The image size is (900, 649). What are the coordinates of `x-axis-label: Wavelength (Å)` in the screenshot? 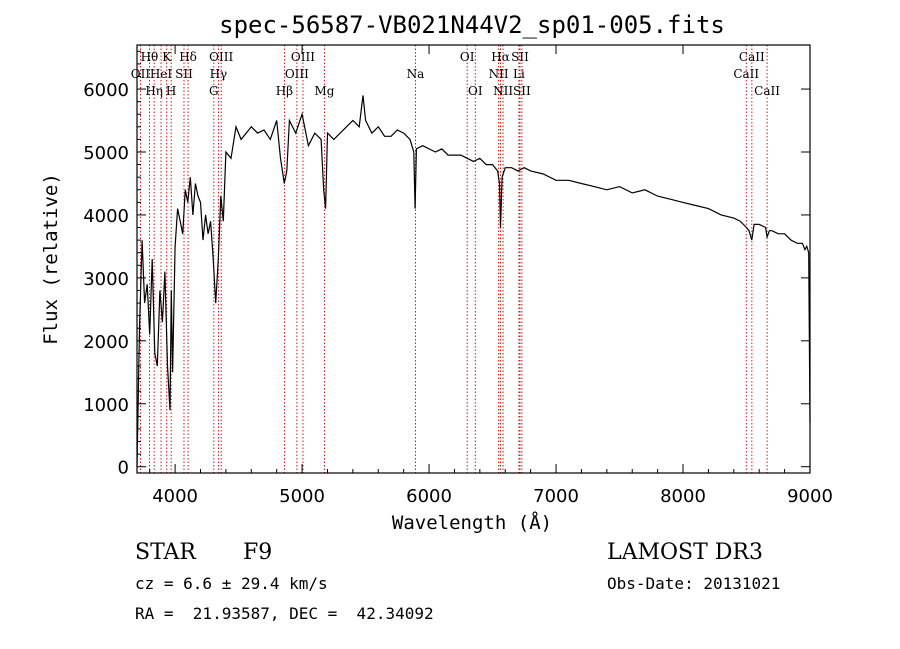 It's located at (472, 522).